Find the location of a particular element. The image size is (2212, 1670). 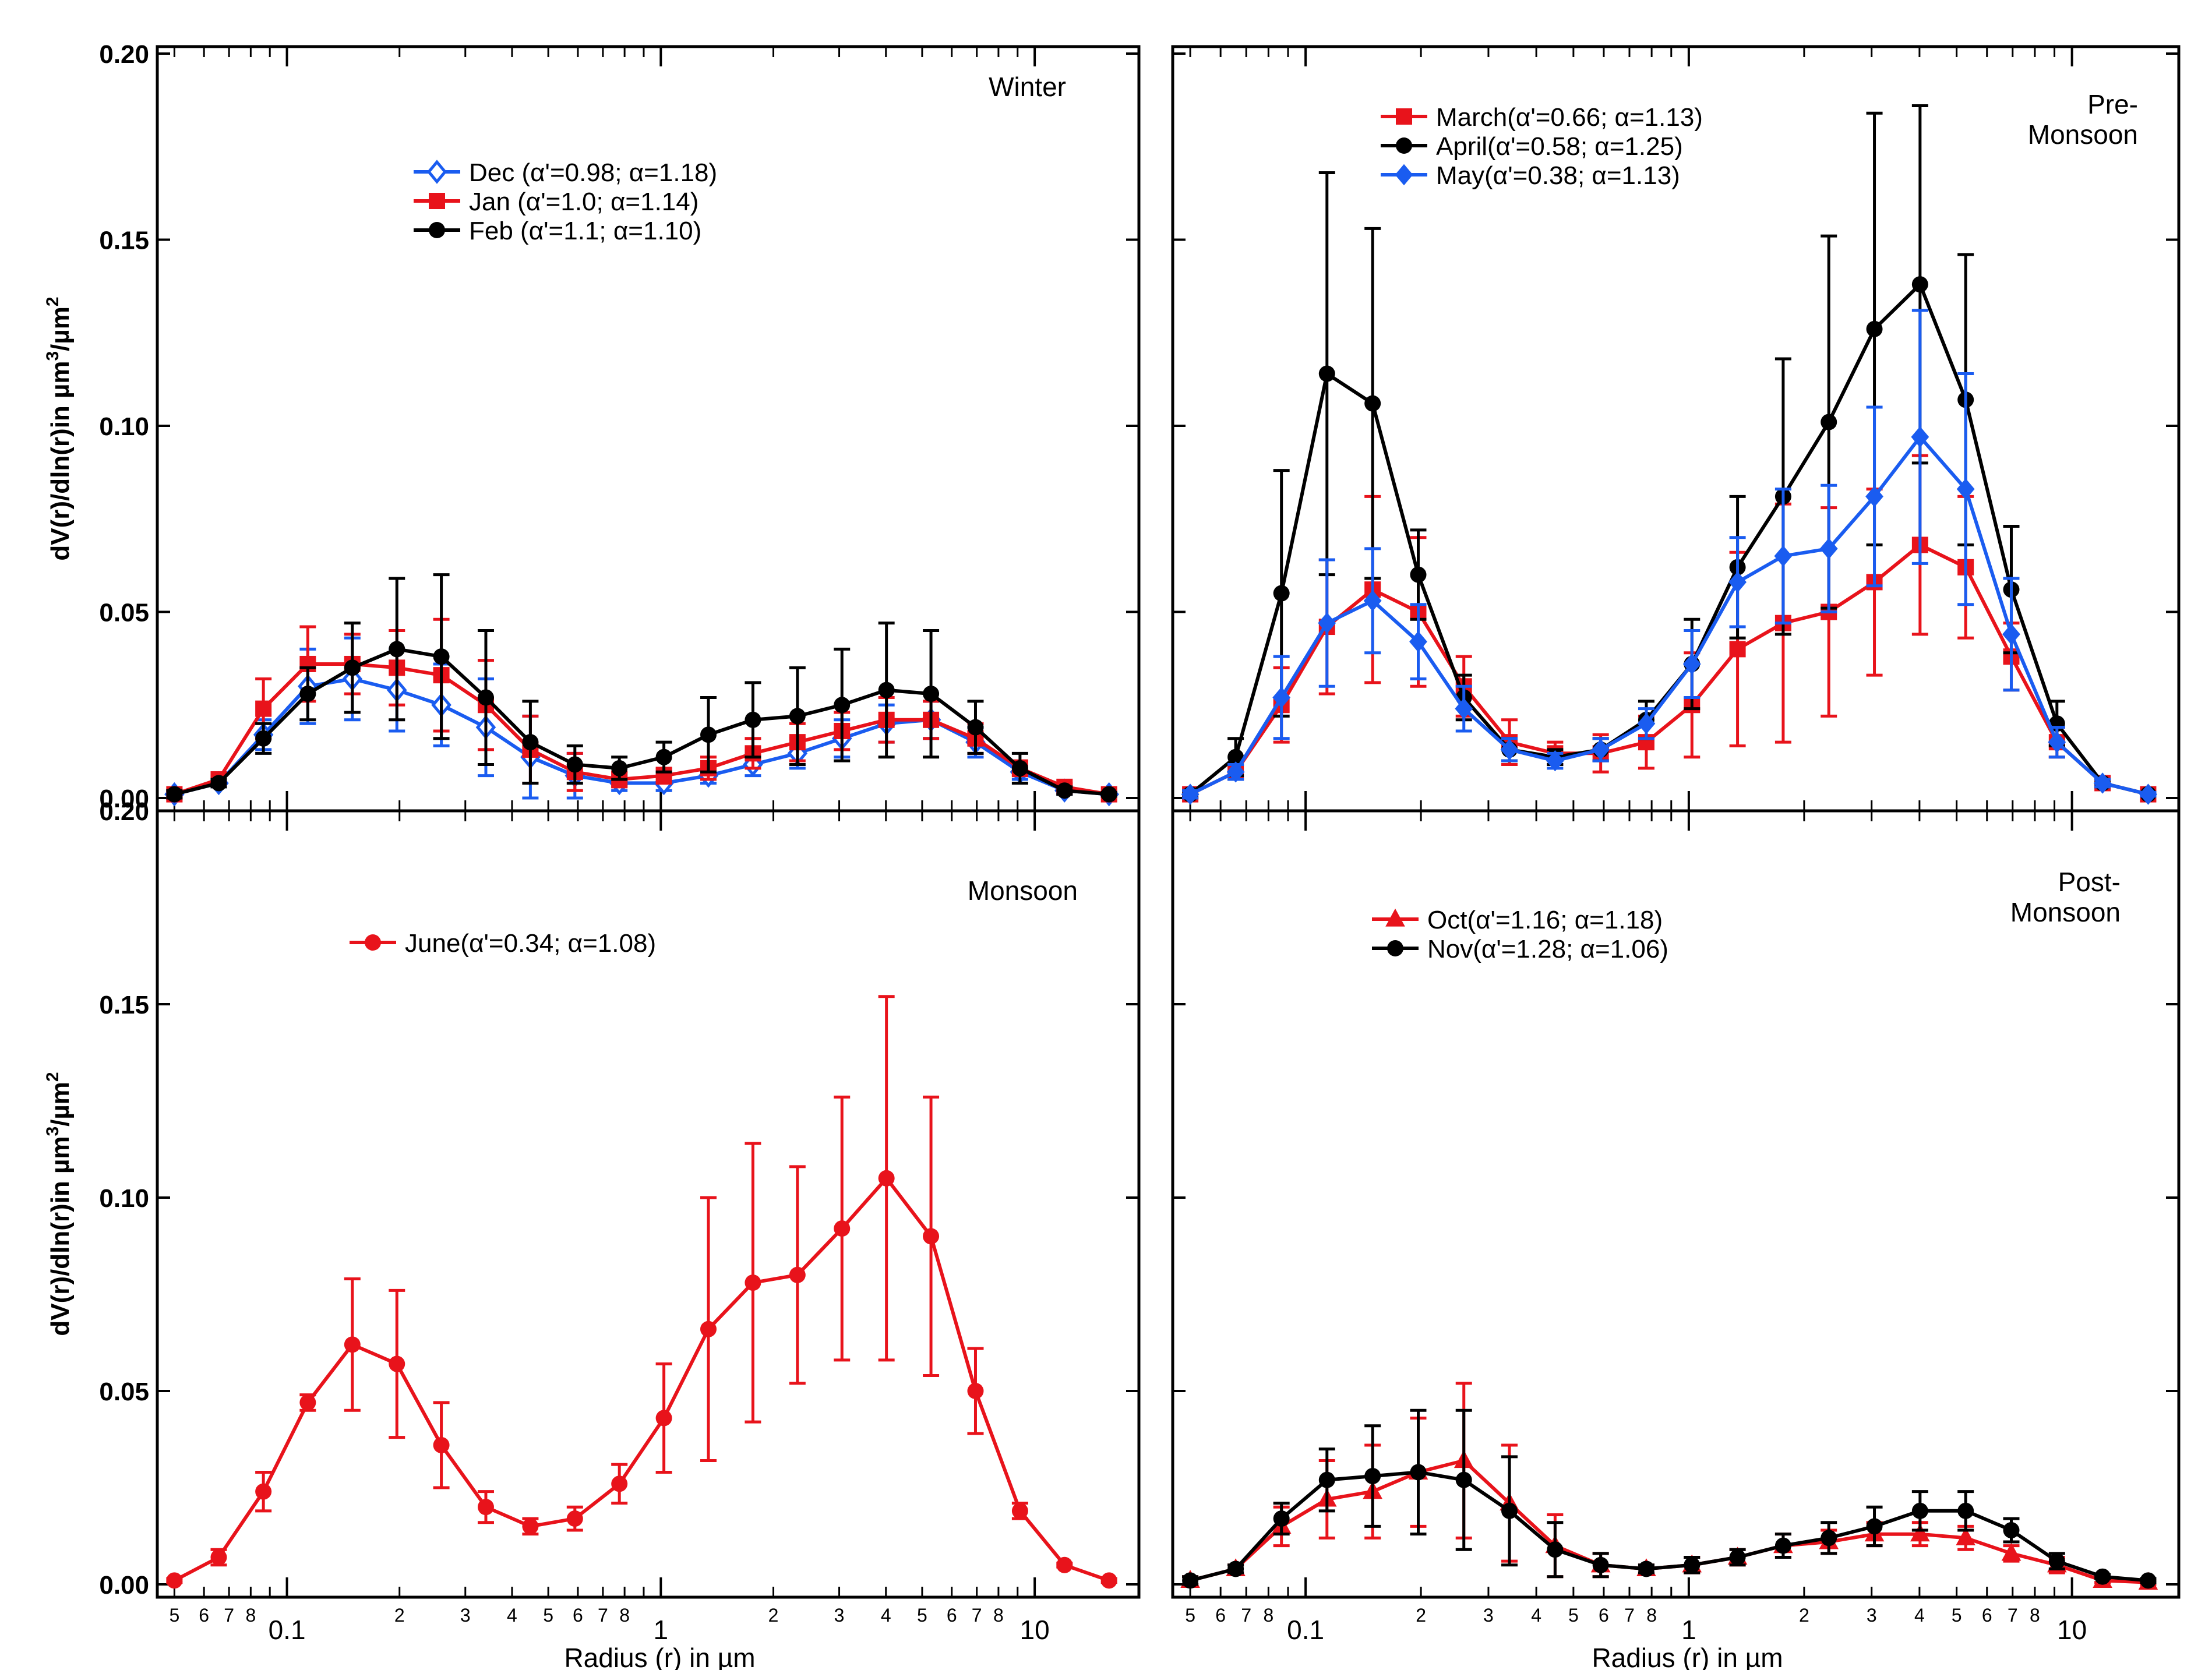

x-major-tick-label: 0.1 is located at coordinates (287, 1630).